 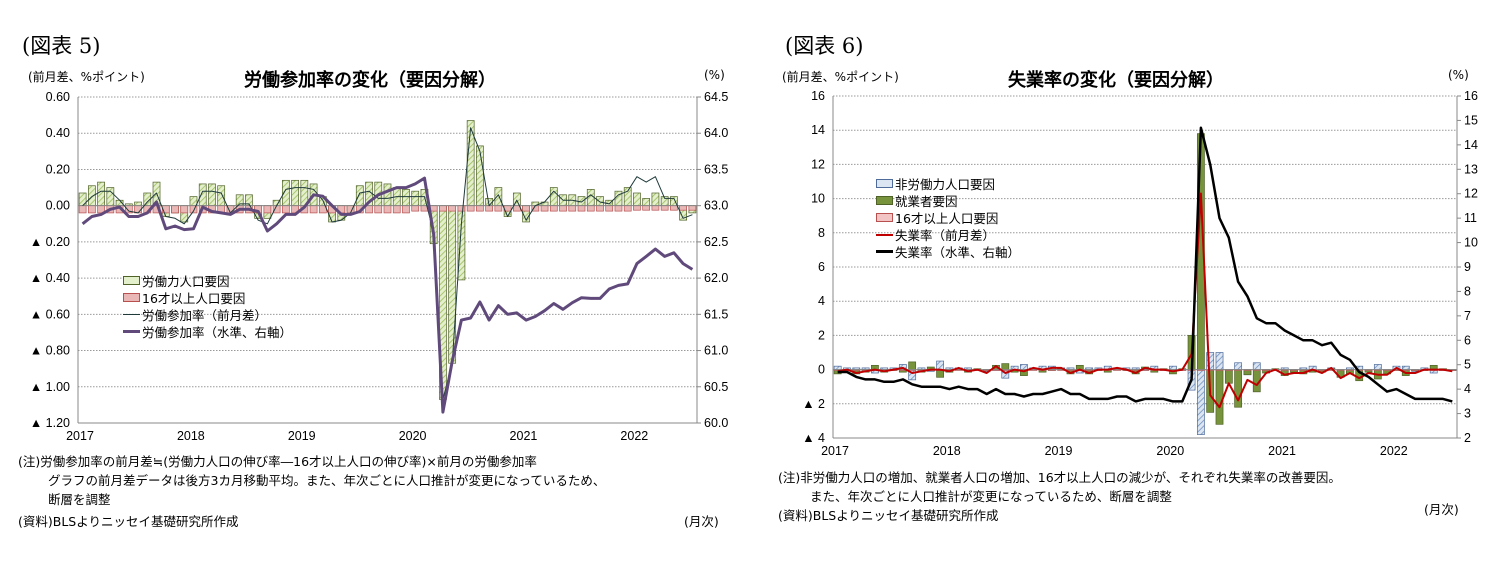 What do you see at coordinates (1471, 96) in the screenshot?
I see `y-right-tick-label: 16` at bounding box center [1471, 96].